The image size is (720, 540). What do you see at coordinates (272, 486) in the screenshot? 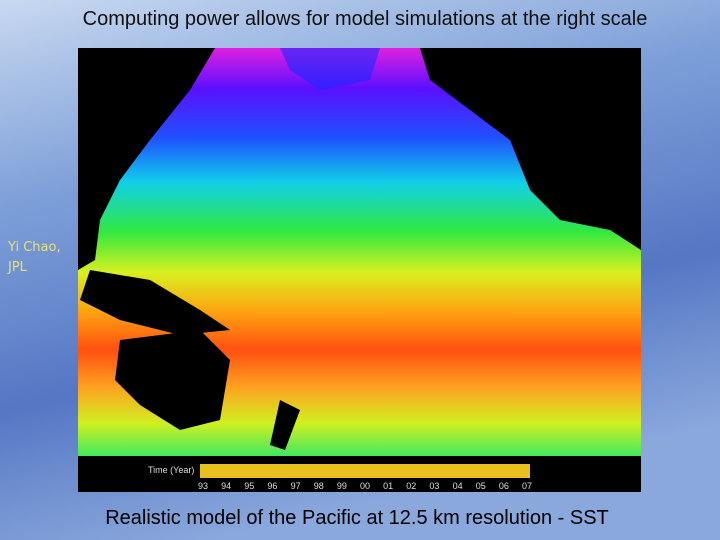
I see `year-label: 96` at bounding box center [272, 486].